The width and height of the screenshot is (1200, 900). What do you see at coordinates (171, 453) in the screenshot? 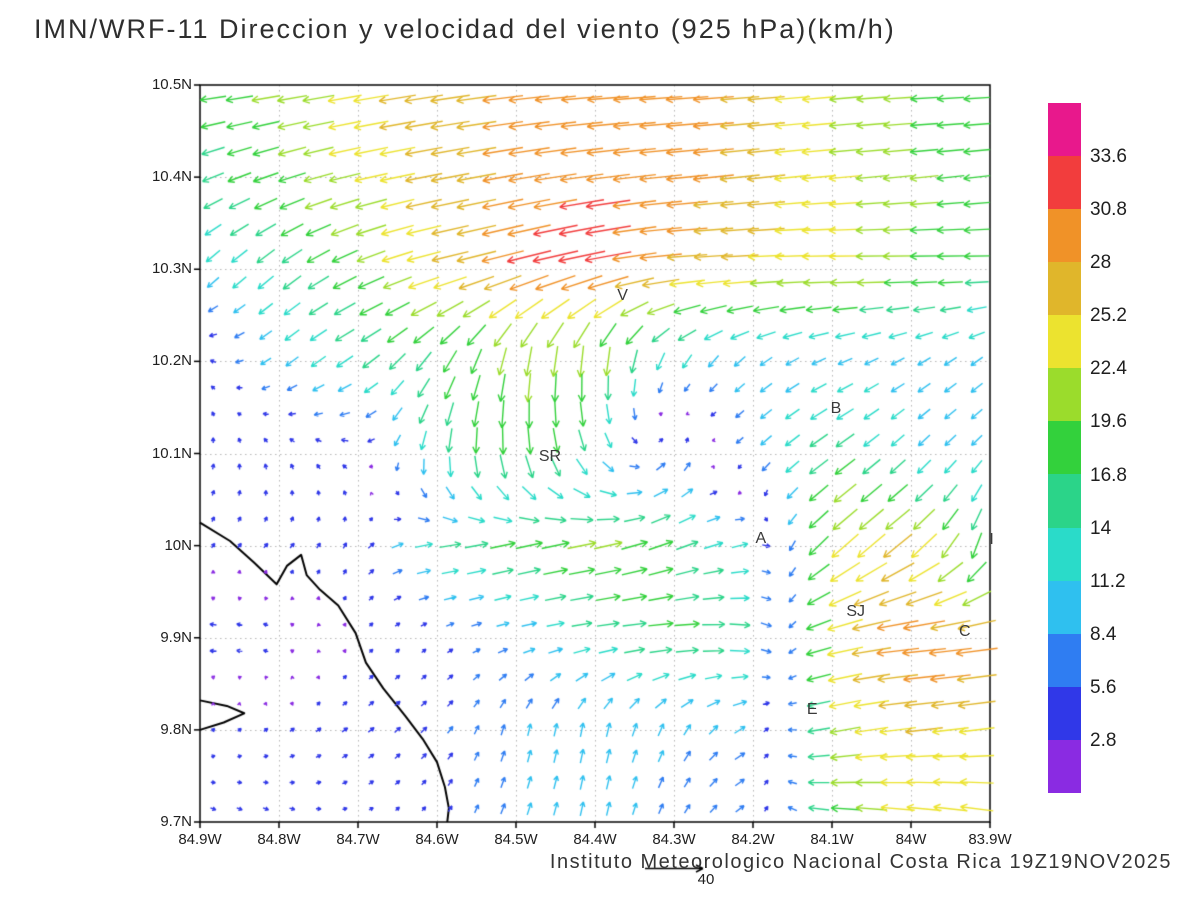
I see `y-tick-label: 10.1N` at bounding box center [171, 453].